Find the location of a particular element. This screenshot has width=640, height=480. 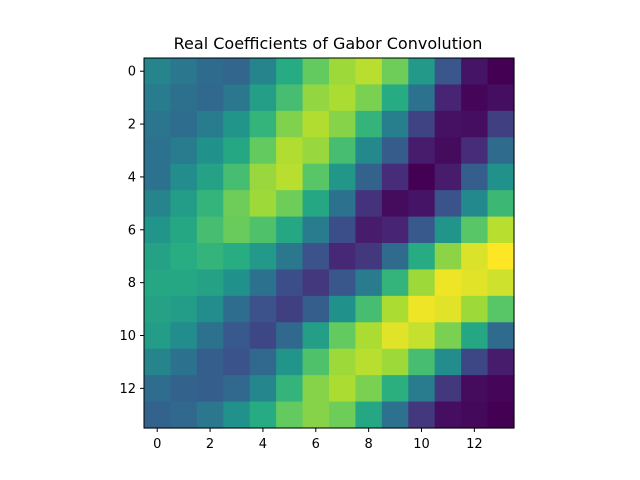

y-tick-label: 10 is located at coordinates (127, 336).